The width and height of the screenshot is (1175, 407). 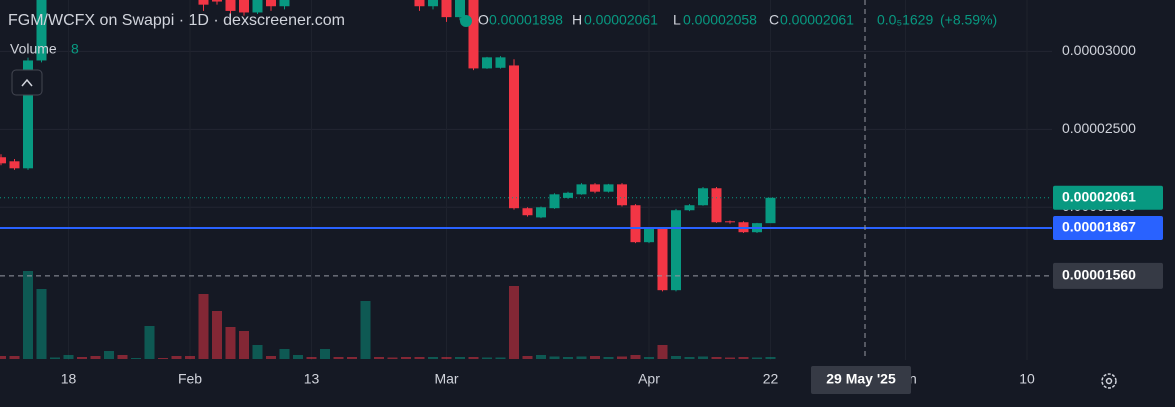 What do you see at coordinates (1027, 379) in the screenshot?
I see `x-tick-label: 10` at bounding box center [1027, 379].